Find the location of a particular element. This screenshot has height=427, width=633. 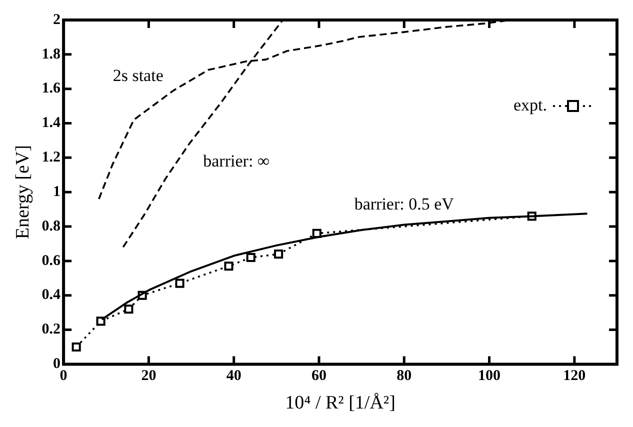

x-tick-label: 80 is located at coordinates (404, 376).